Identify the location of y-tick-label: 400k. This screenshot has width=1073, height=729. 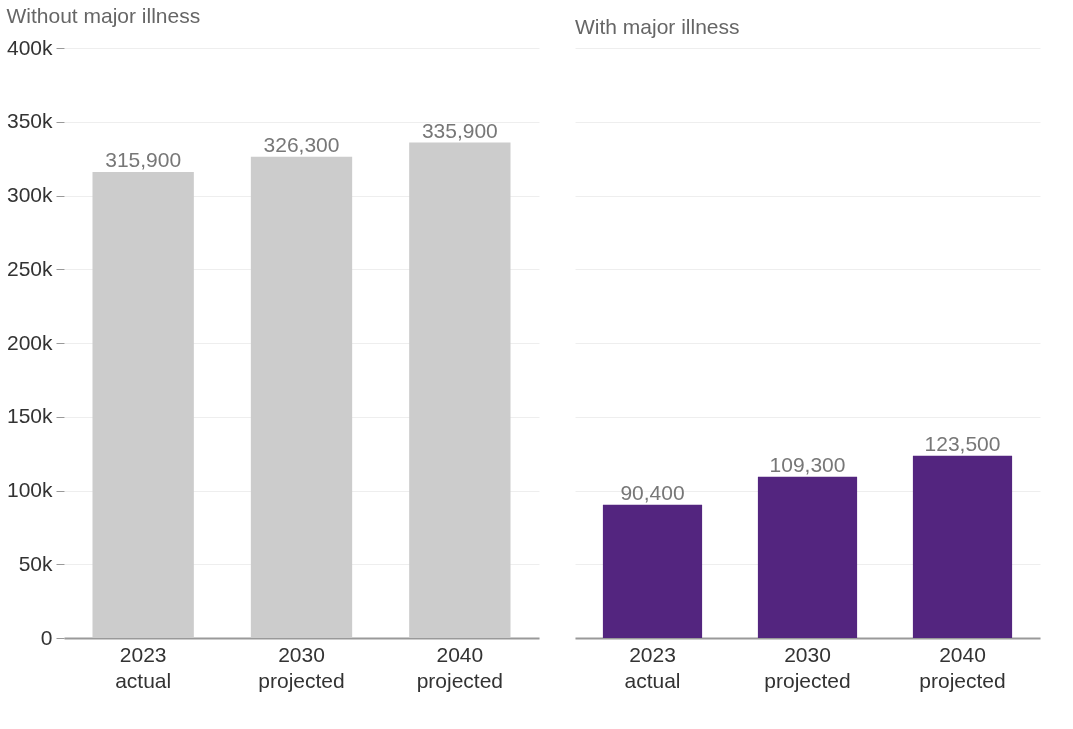
(29, 47).